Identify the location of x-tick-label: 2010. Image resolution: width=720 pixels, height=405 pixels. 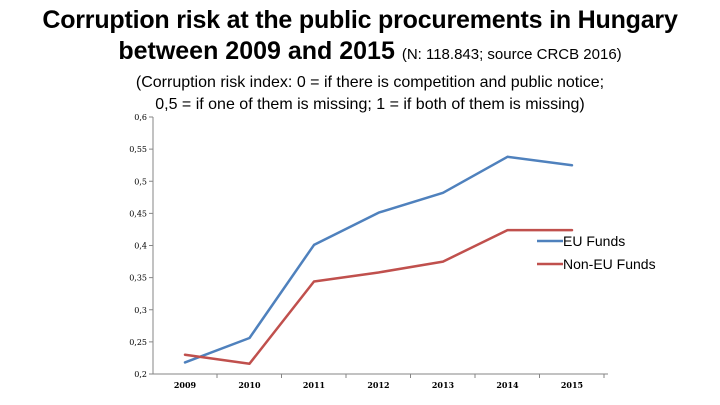
(249, 385).